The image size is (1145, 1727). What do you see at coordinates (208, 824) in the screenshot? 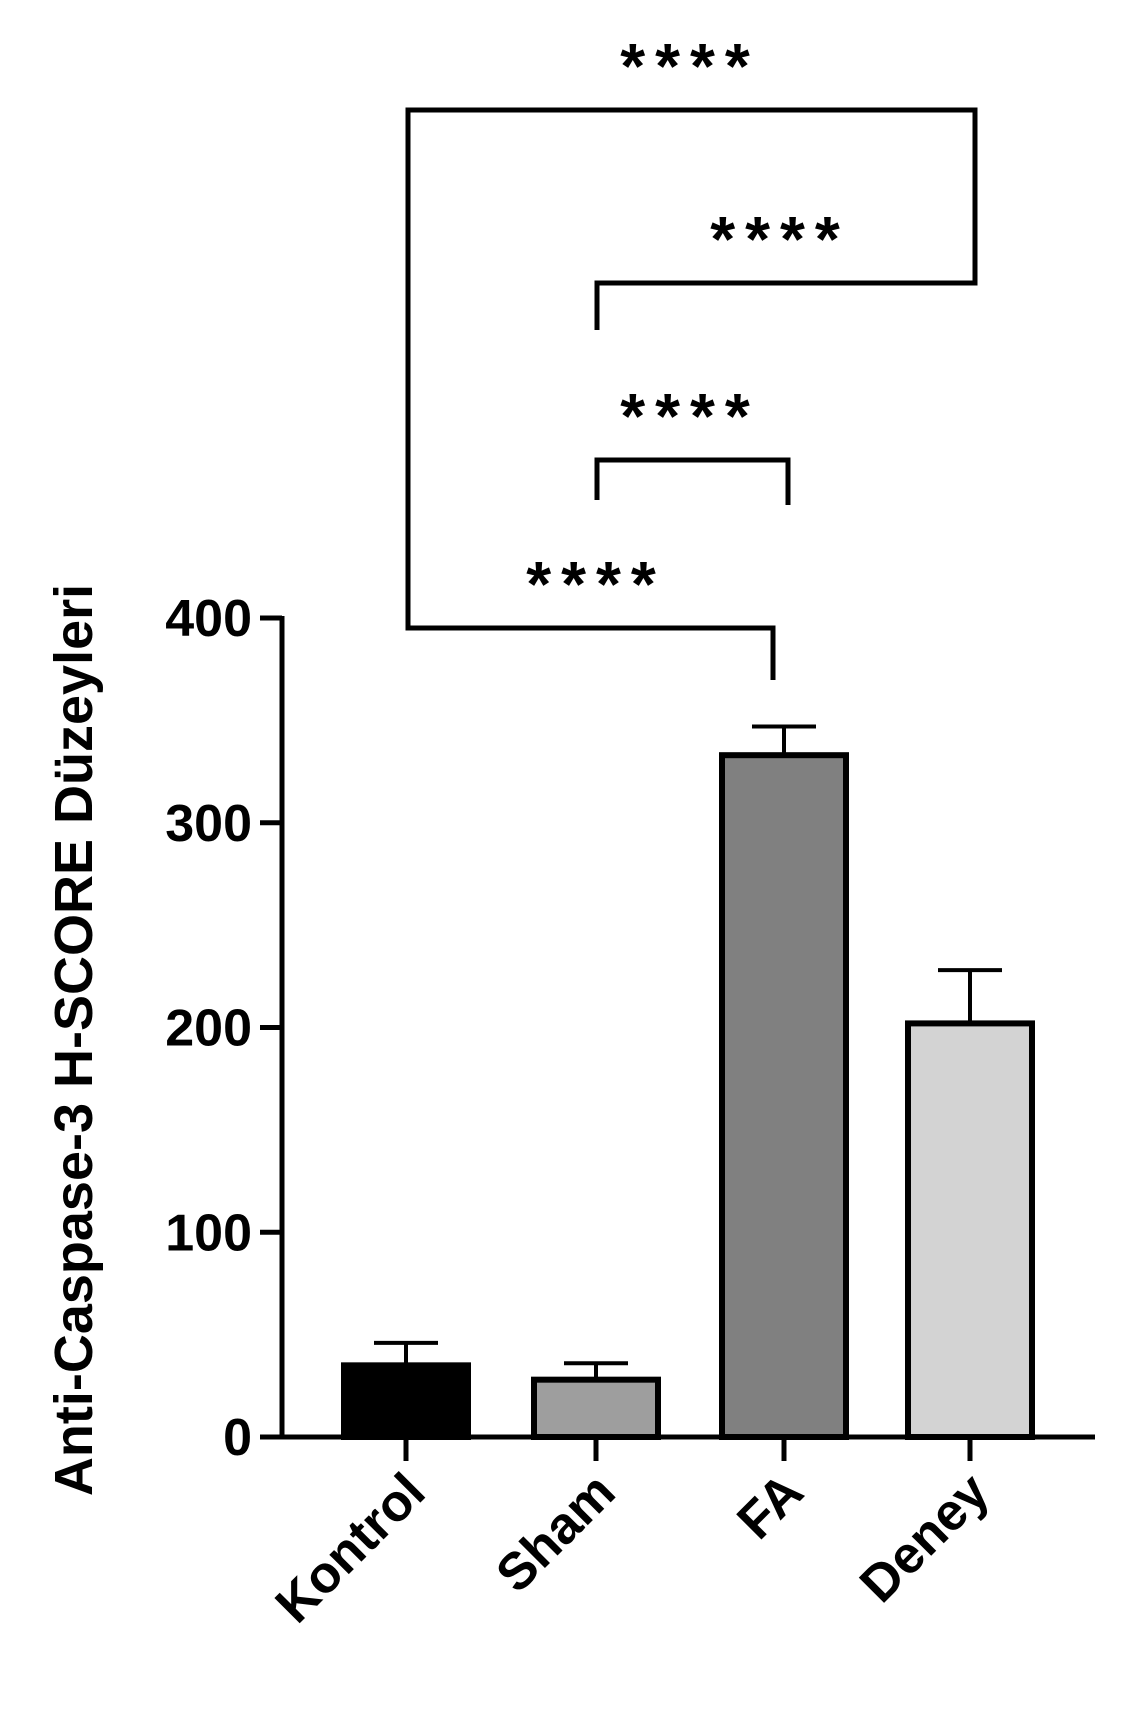
I see `y-tick-label: 300` at bounding box center [208, 824].